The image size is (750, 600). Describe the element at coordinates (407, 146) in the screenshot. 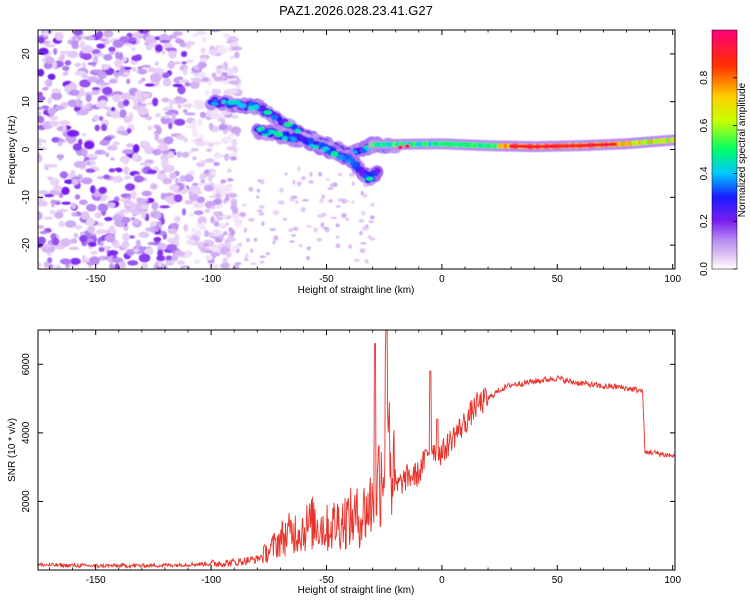

I see `carrier-hot` at that location.